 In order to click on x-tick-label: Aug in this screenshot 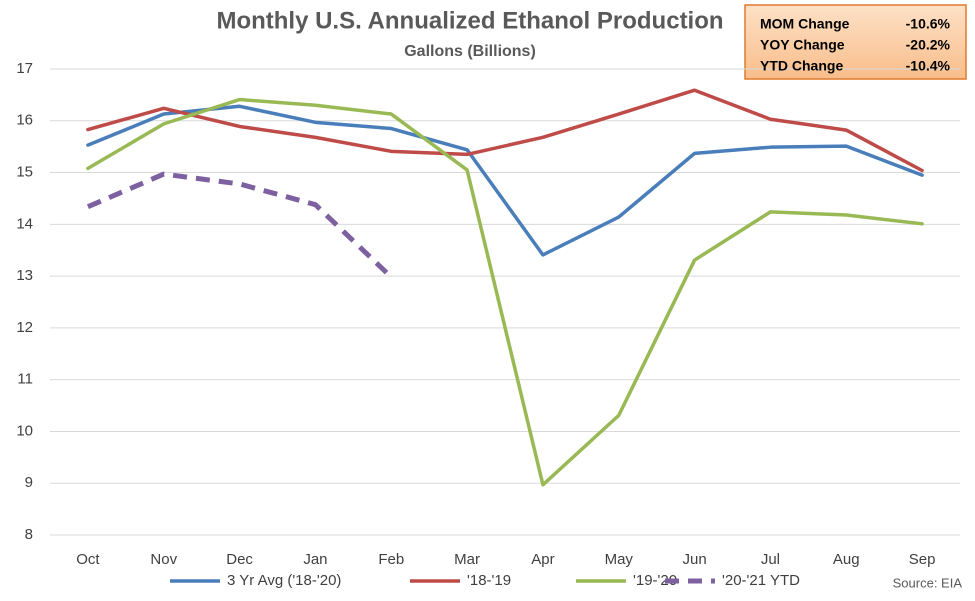, I will do `click(846, 559)`.